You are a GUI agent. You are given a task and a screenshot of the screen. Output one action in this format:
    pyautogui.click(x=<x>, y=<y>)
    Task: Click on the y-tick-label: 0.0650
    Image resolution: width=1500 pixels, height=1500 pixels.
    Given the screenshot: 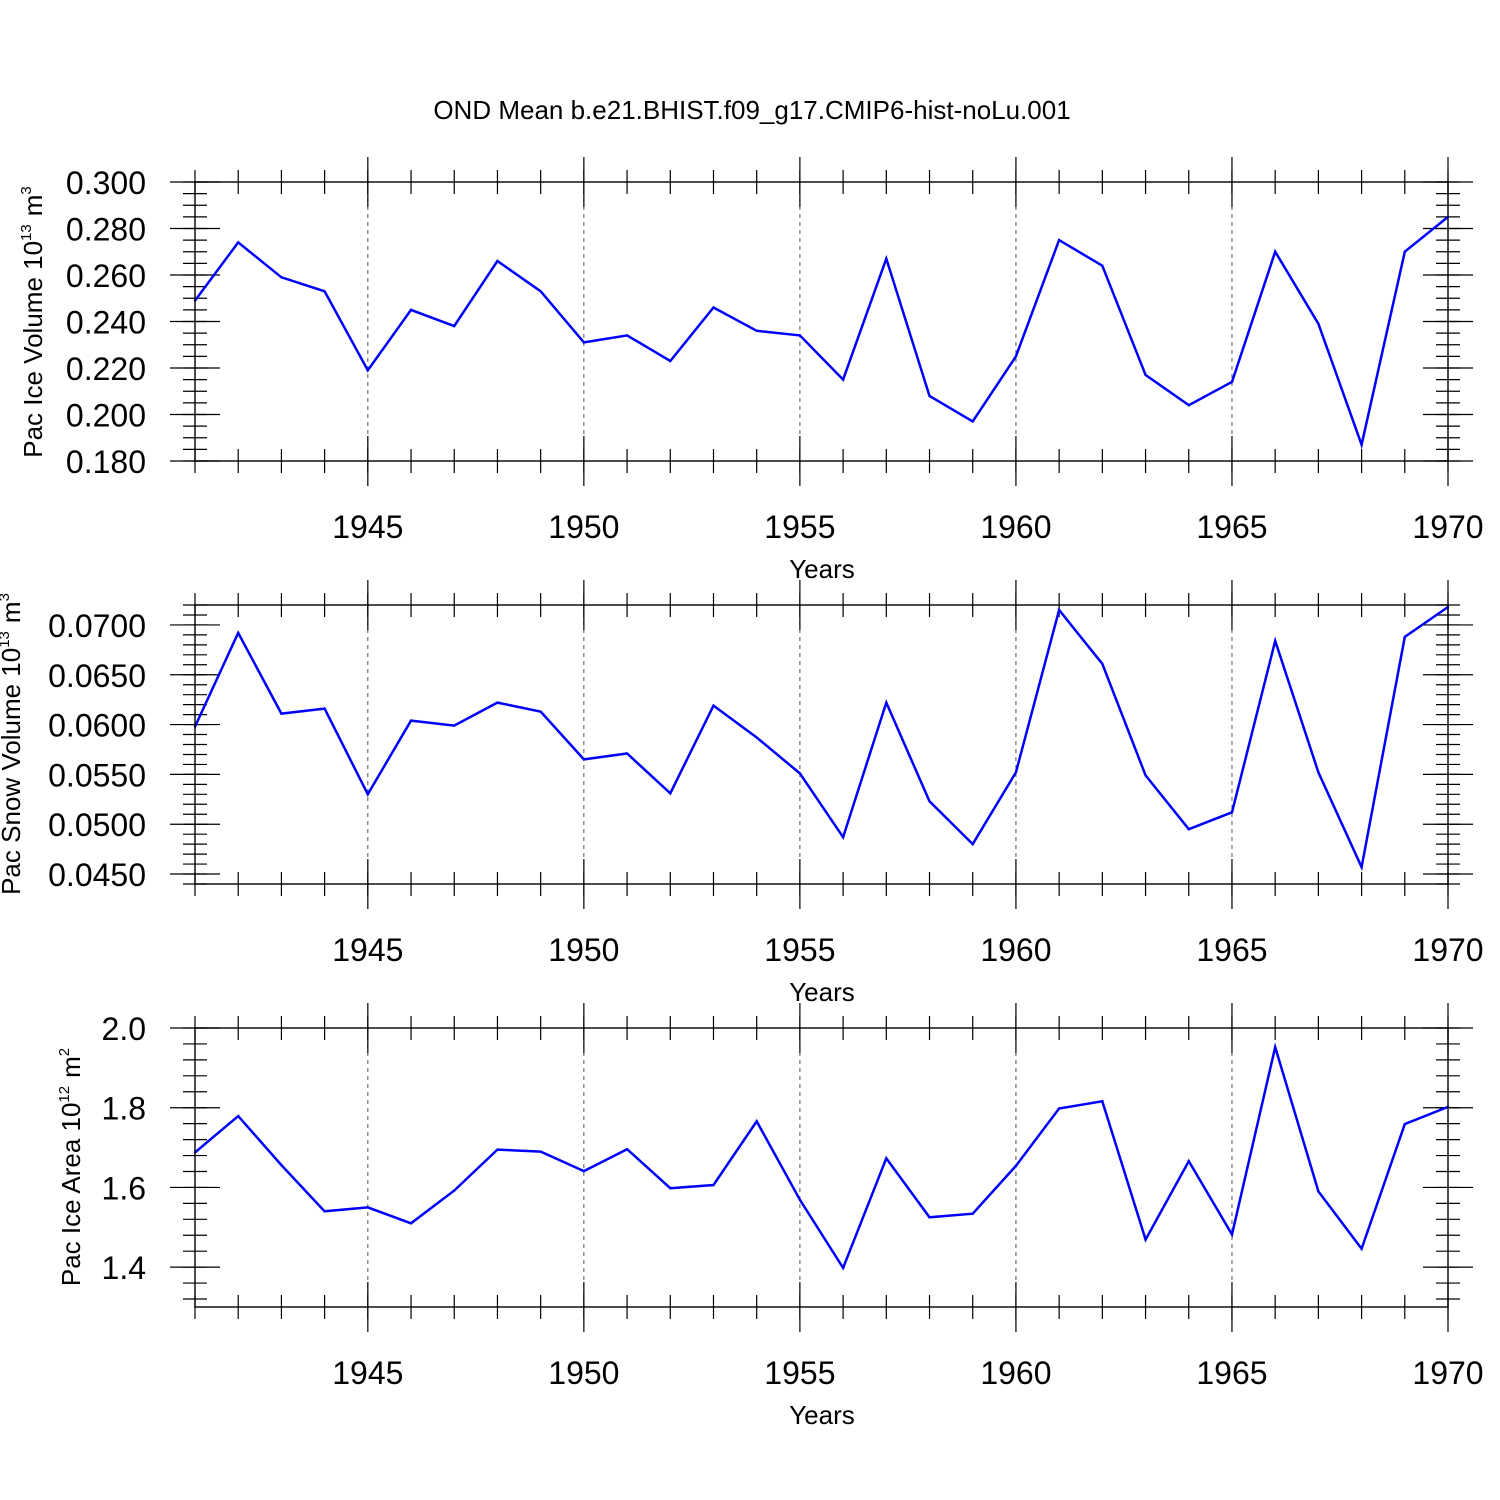 What is the action you would take?
    pyautogui.click(x=97, y=676)
    